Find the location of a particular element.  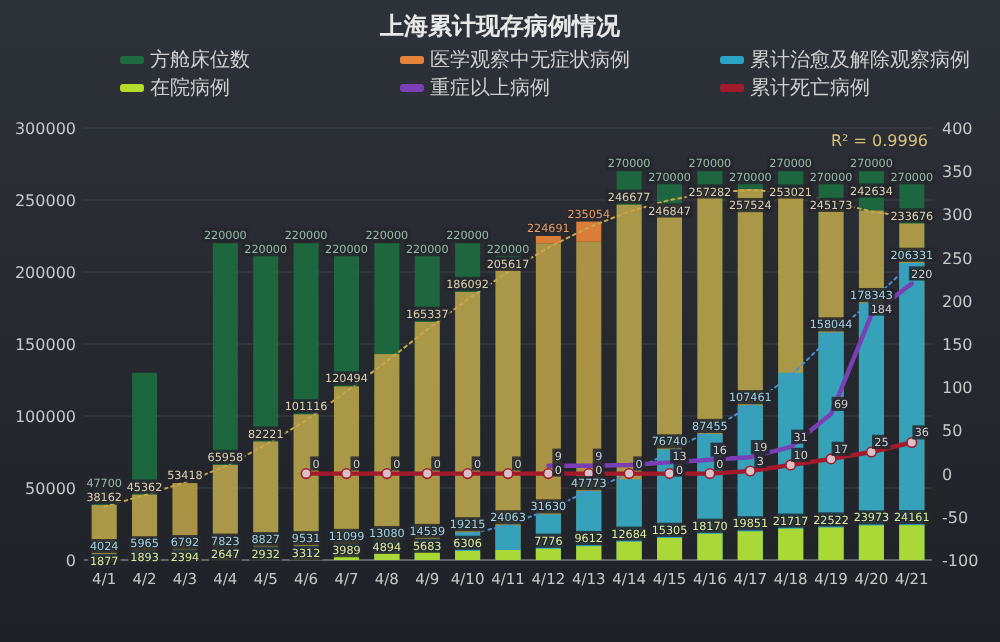

y-tick-label: 200000 is located at coordinates (45, 273).